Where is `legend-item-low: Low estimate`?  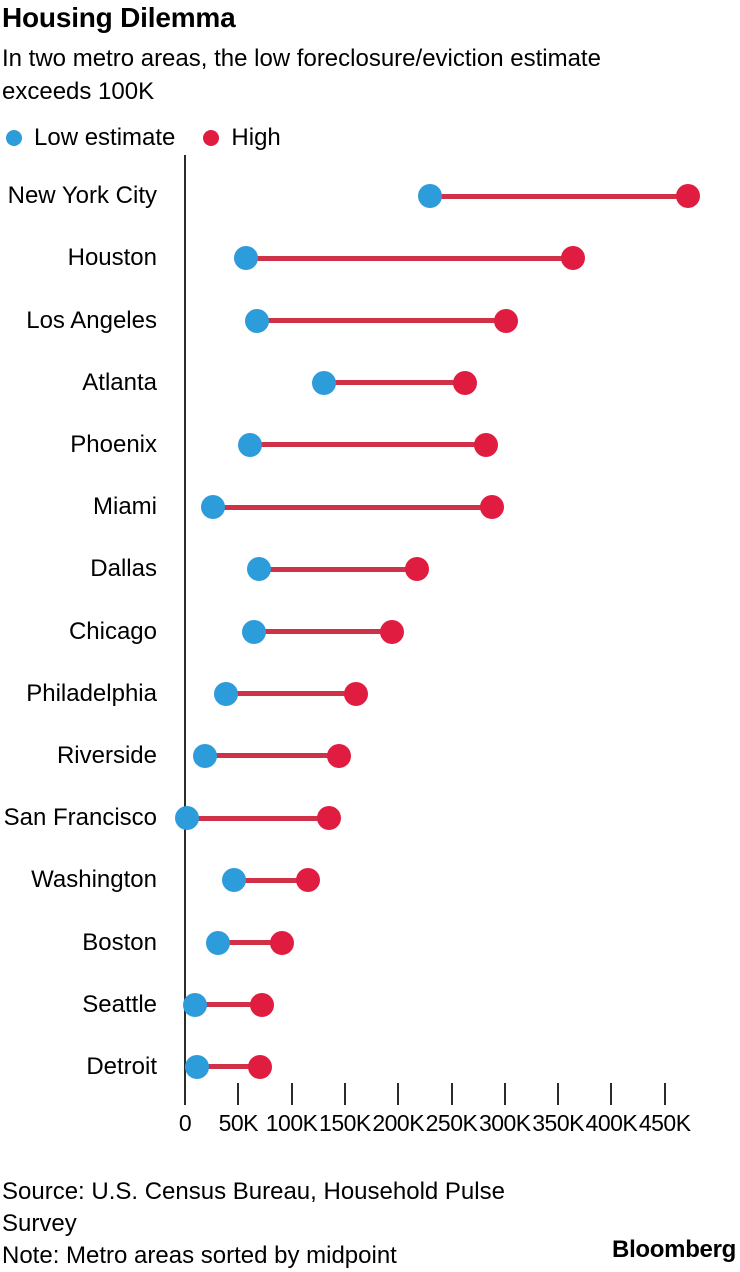 legend-item-low: Low estimate is located at coordinates (90, 138).